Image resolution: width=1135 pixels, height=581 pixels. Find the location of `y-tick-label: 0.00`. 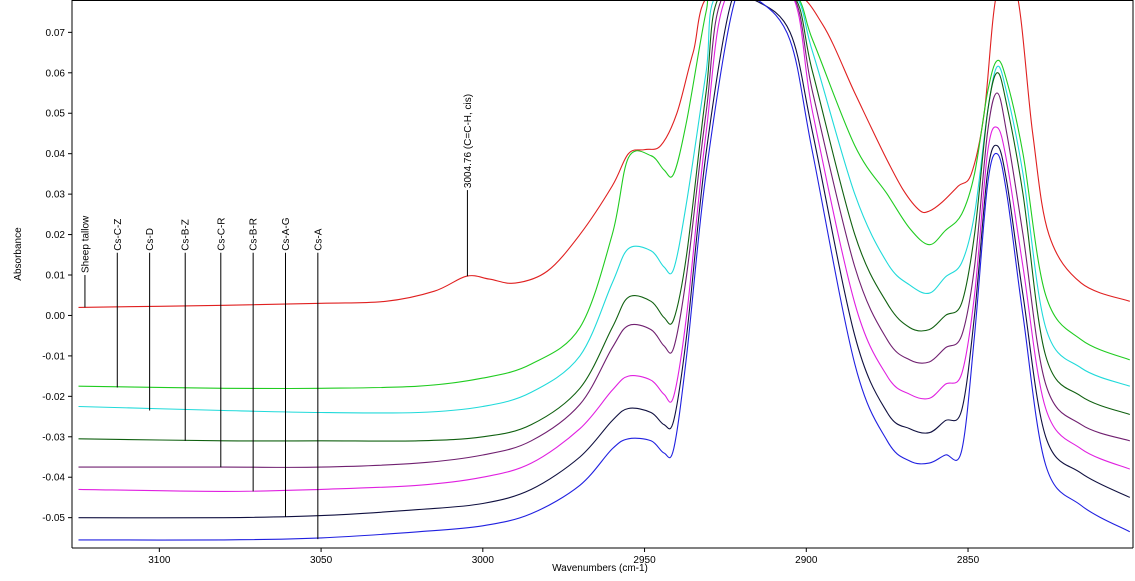

y-tick-label: 0.00 is located at coordinates (56, 316).